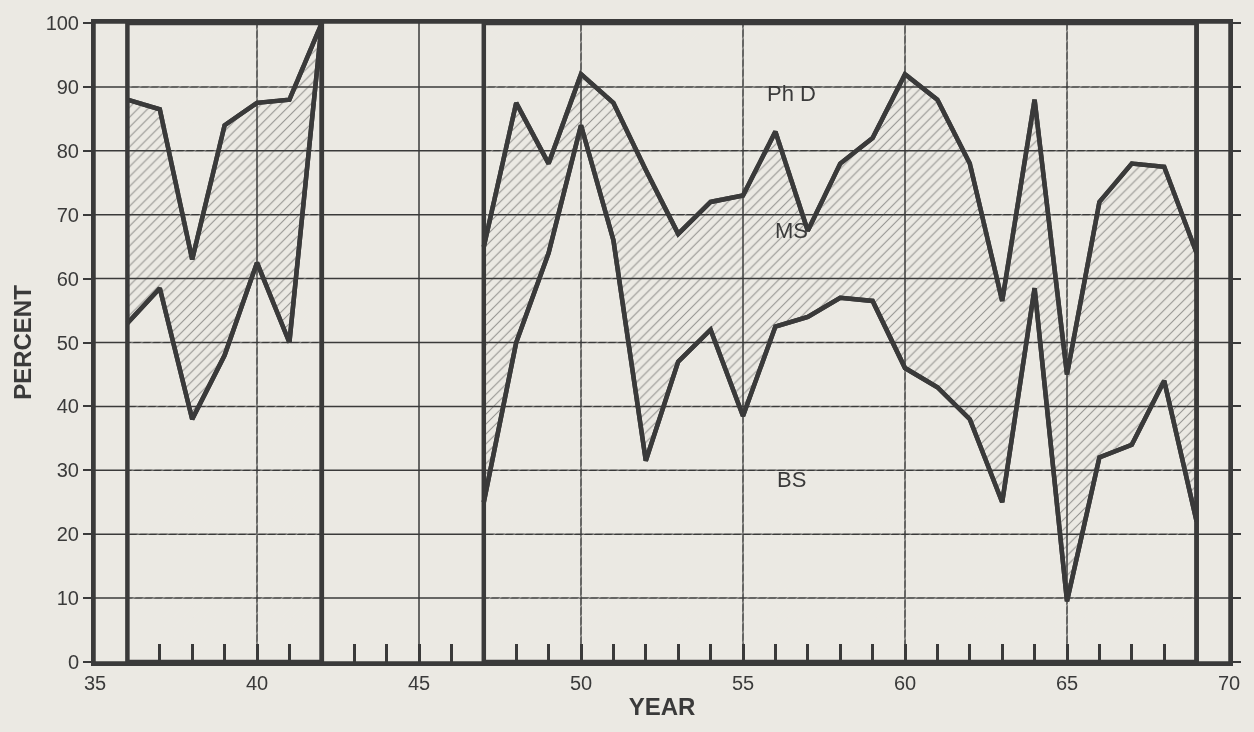 This screenshot has width=1254, height=732. I want to click on x-tick-label: 35, so click(95, 683).